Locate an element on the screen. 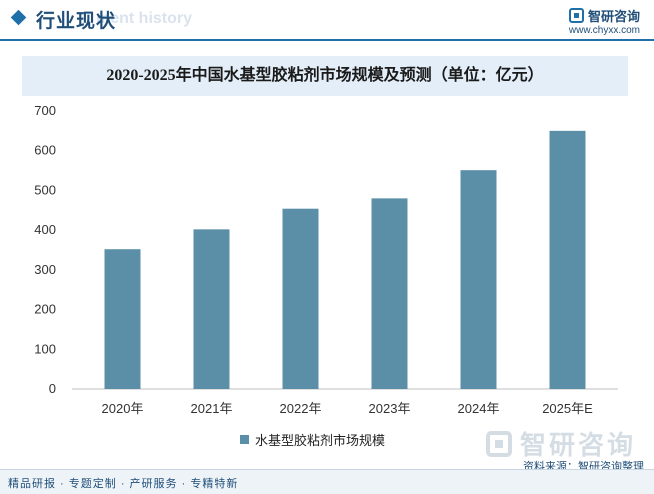  y-tick-label: 0 is located at coordinates (52, 388).